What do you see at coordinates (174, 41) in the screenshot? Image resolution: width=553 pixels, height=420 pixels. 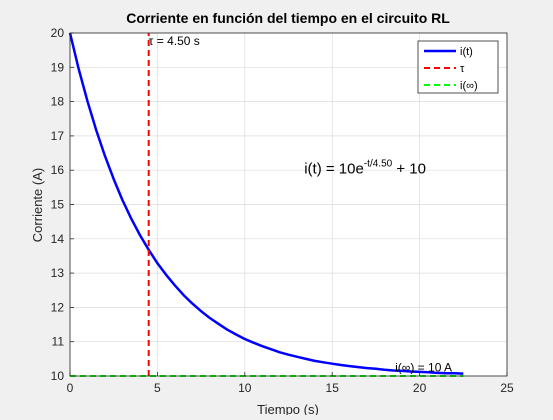 I see `annotation-tau: τ = 4.50 s` at bounding box center [174, 41].